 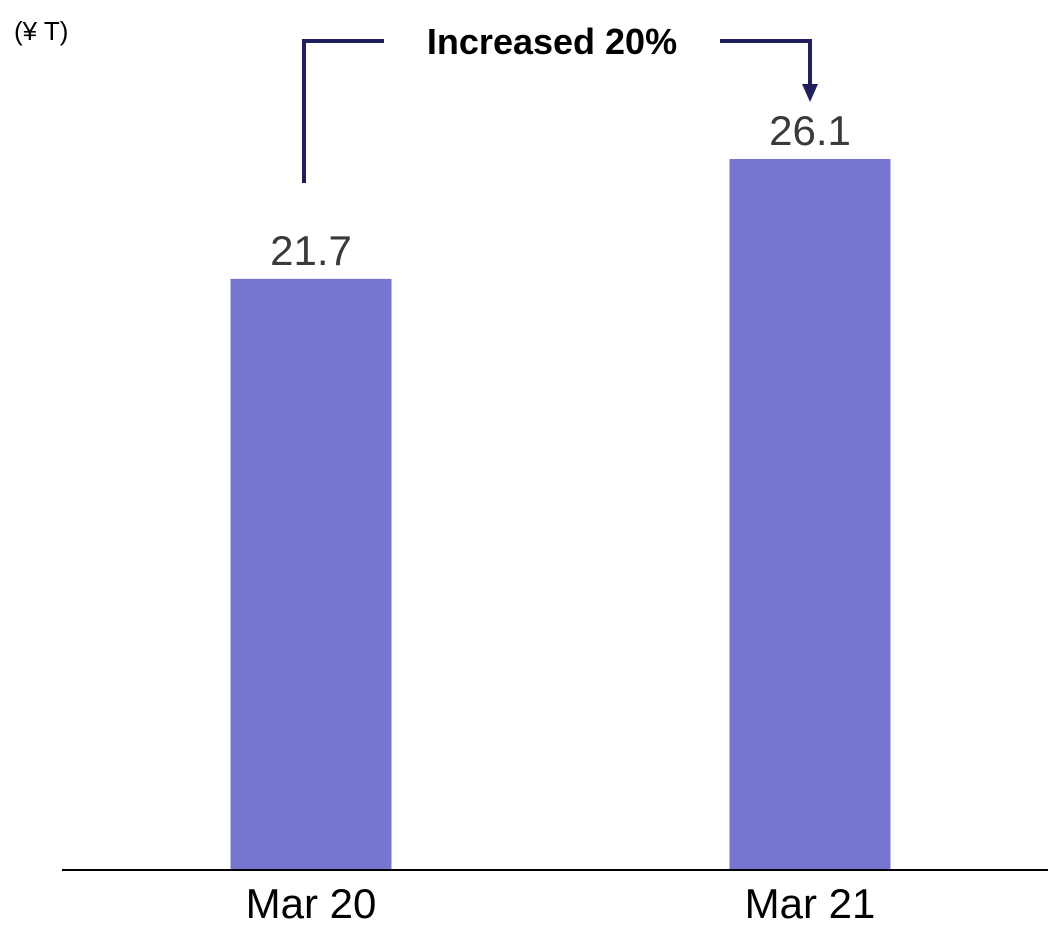 What do you see at coordinates (552, 41) in the screenshot?
I see `annotation-label: Increased 20%` at bounding box center [552, 41].